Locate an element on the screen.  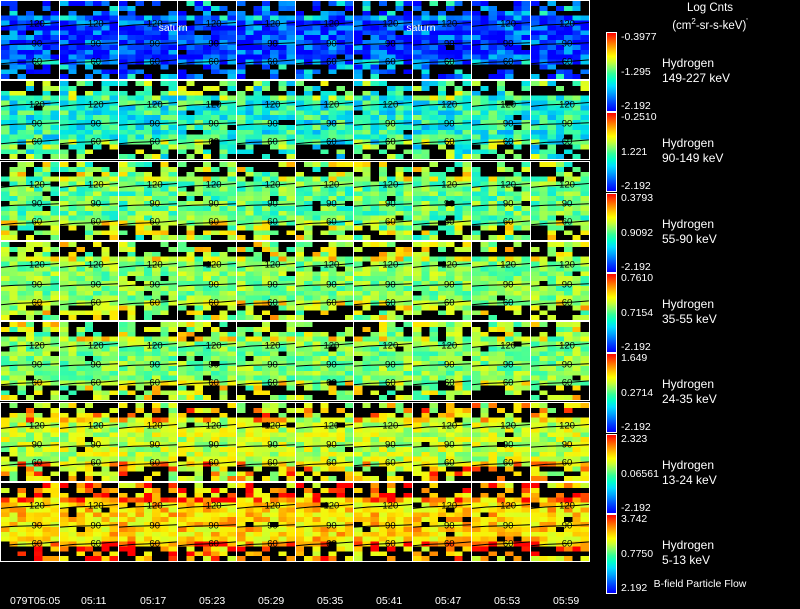
colorbar-max-label: 3.742 is located at coordinates (634, 518).